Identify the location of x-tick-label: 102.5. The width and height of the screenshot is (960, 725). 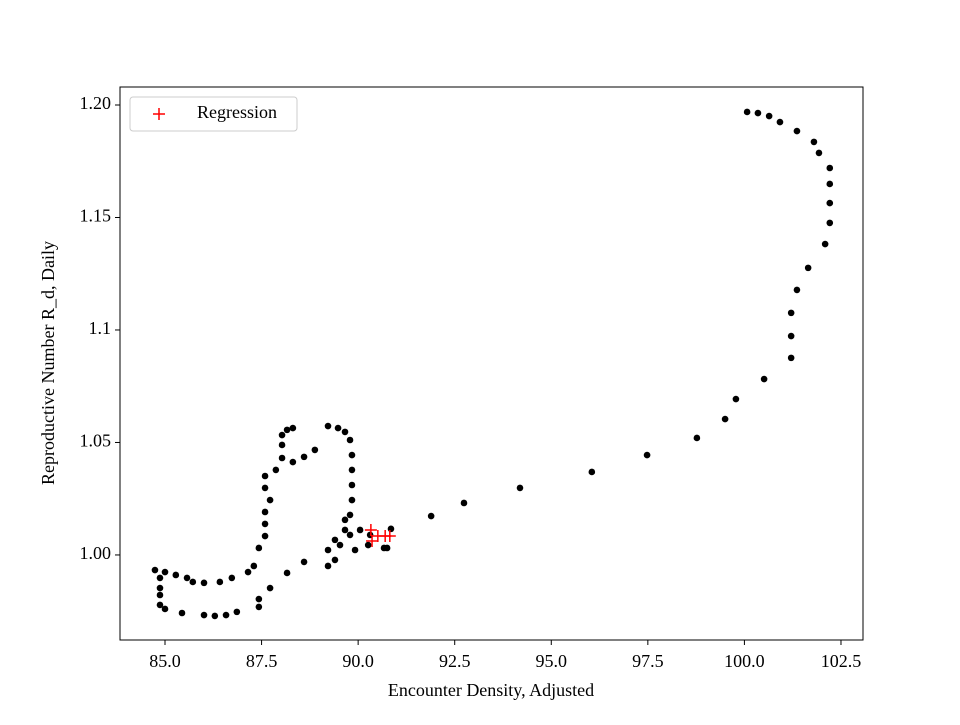
(841, 661).